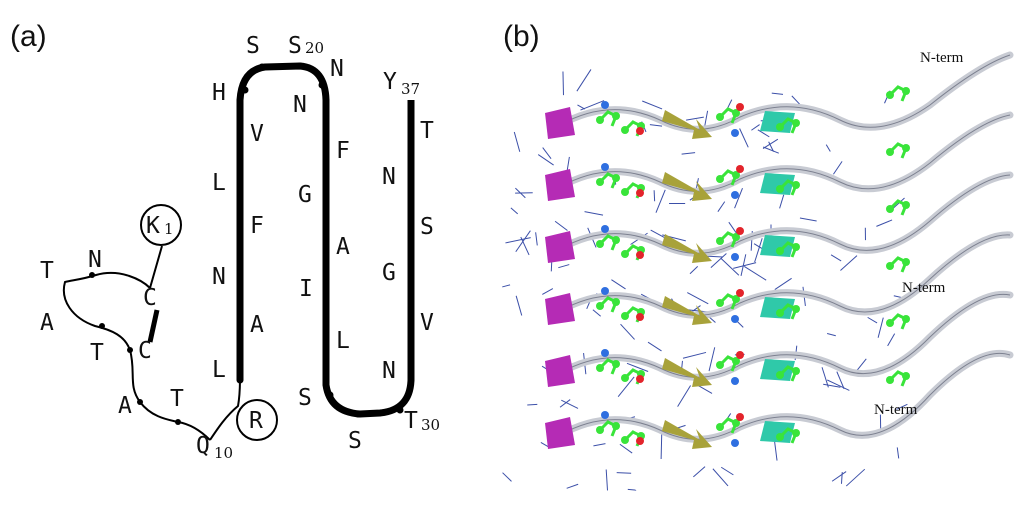 This screenshot has height=517, width=1027. Describe the element at coordinates (95, 260) in the screenshot. I see `residue-3: N` at that location.